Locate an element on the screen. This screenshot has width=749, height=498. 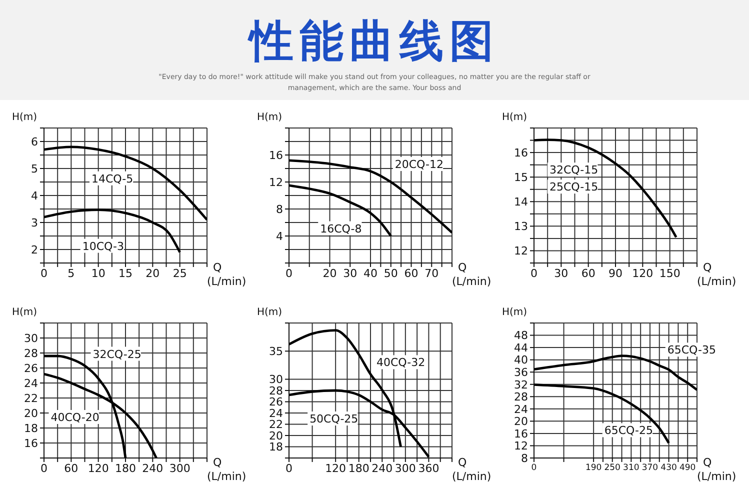
text: 性能曲线图 is located at coordinates (373, 41).